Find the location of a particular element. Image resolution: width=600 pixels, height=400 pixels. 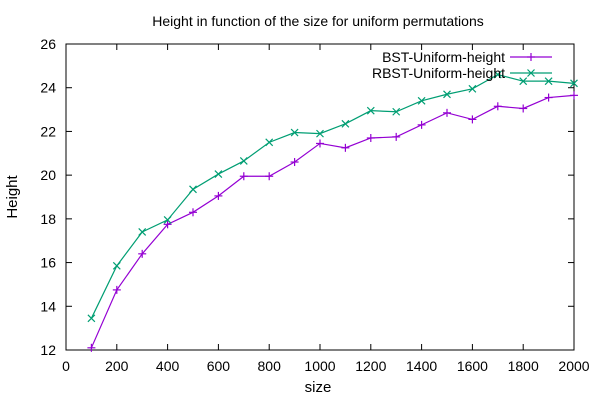

y-tick-label: 12 is located at coordinates (48, 350).